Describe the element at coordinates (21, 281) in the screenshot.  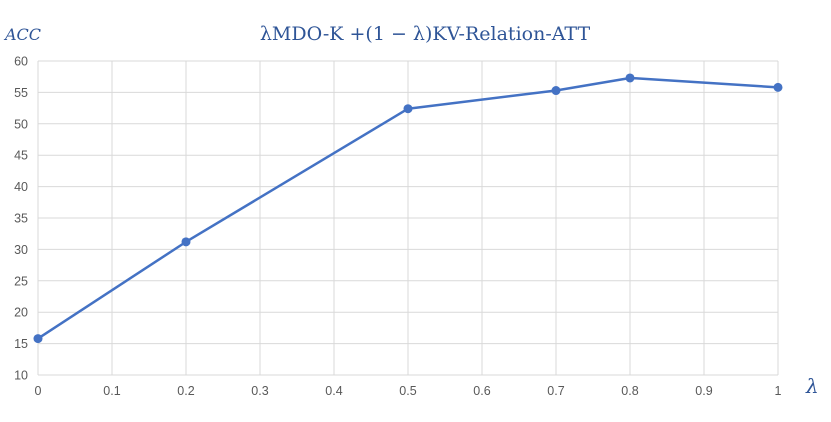
I see `y-tick-label: 25` at that location.